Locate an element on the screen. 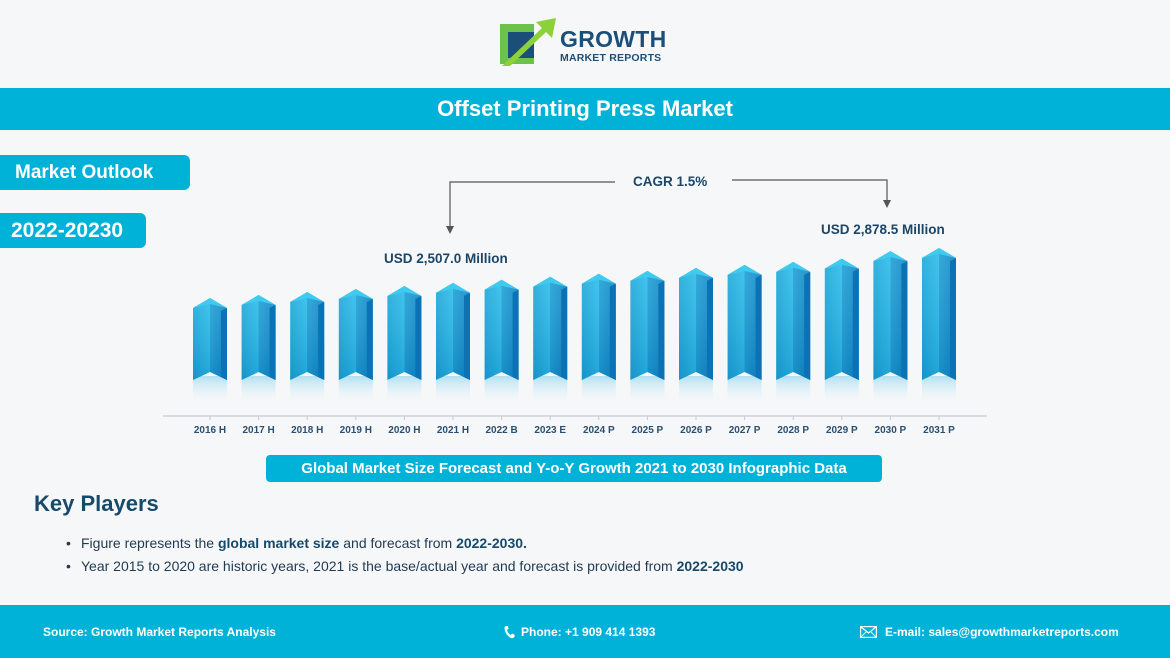 This screenshot has width=1170, height=658. bar-2020-h is located at coordinates (404, 346).